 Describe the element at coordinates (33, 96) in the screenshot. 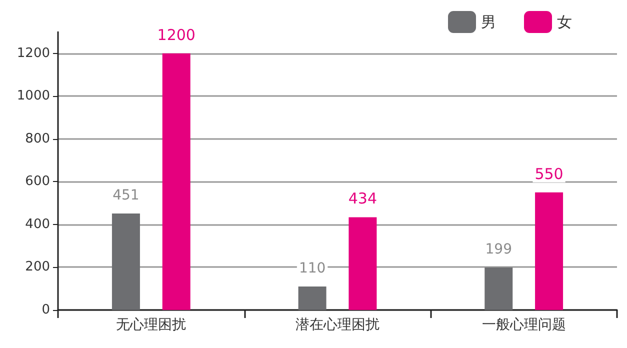

I see `y-tick-label: 1000` at that location.